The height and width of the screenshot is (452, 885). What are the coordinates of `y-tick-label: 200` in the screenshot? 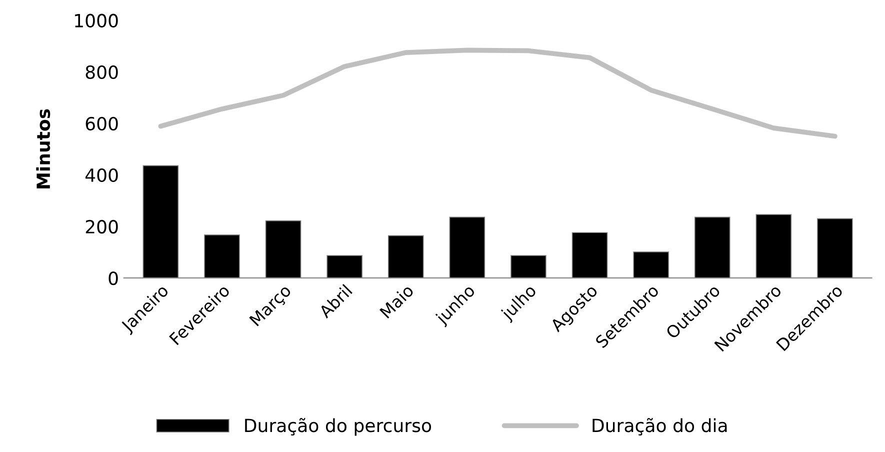 It's located at (102, 227).